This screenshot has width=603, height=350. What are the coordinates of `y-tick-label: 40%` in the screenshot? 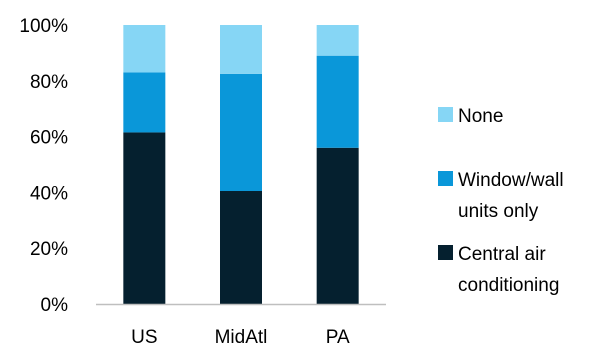 It's located at (49, 193).